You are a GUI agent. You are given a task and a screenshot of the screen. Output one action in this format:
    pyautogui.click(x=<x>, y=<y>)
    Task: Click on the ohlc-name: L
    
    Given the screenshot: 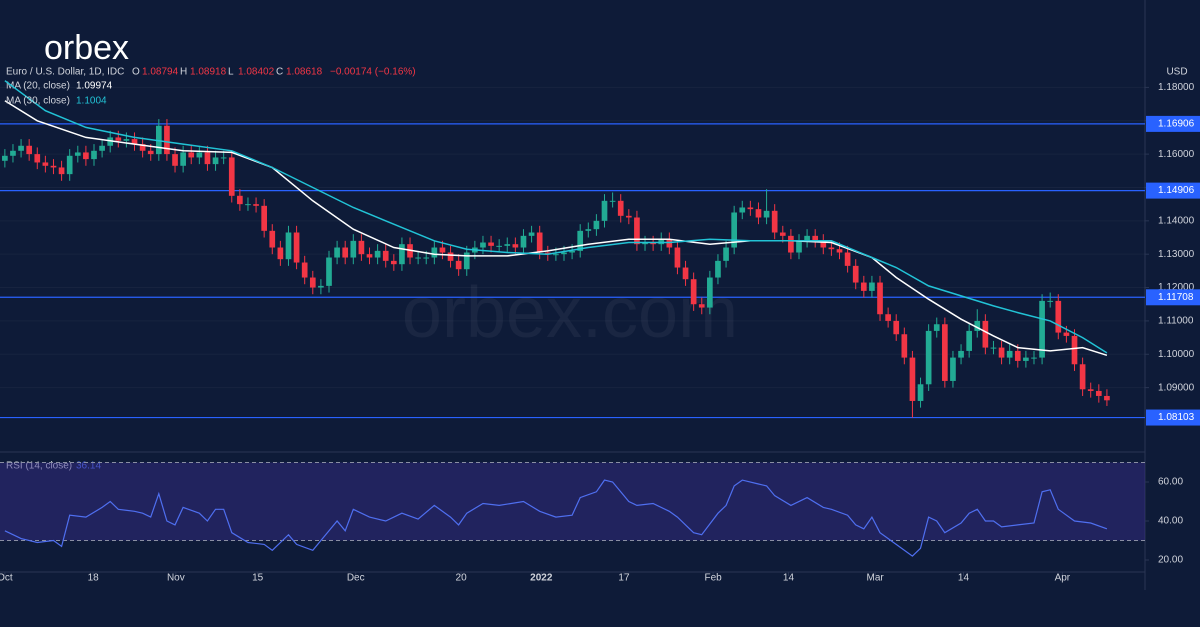 What is the action you would take?
    pyautogui.click(x=231, y=72)
    